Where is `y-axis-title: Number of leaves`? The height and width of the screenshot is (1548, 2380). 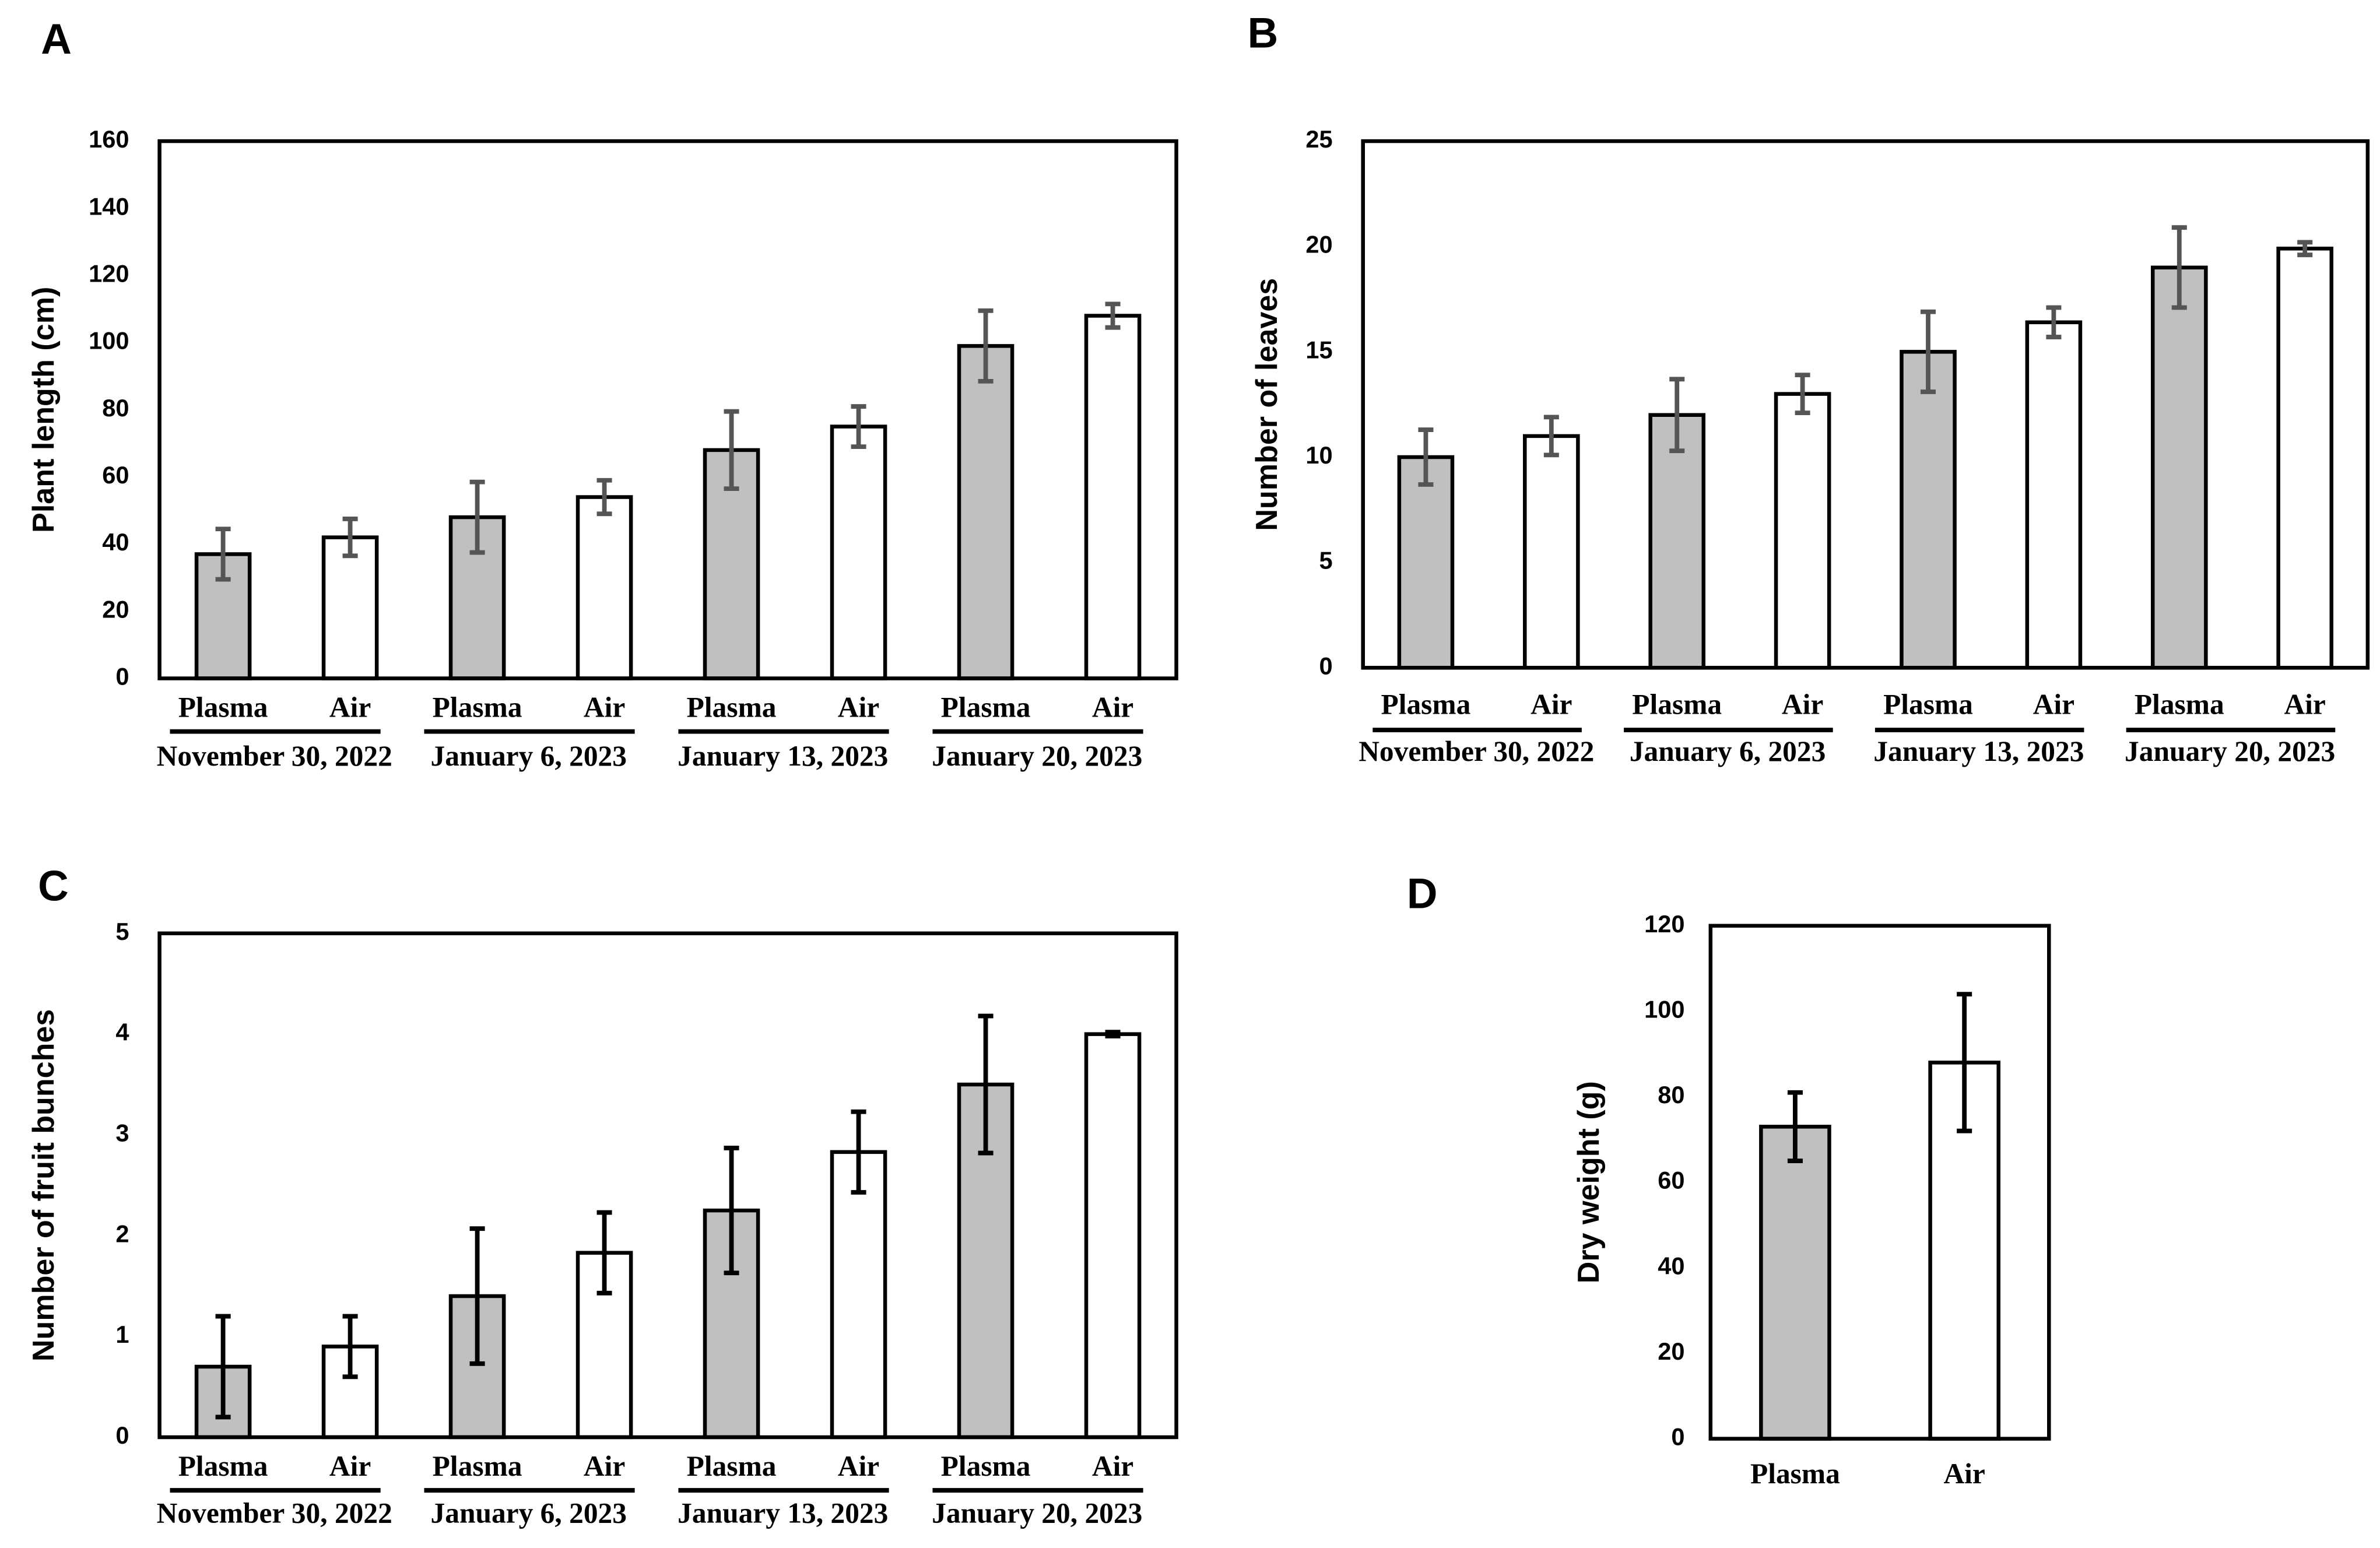 y-axis-title: Number of leaves is located at coordinates (1267, 404).